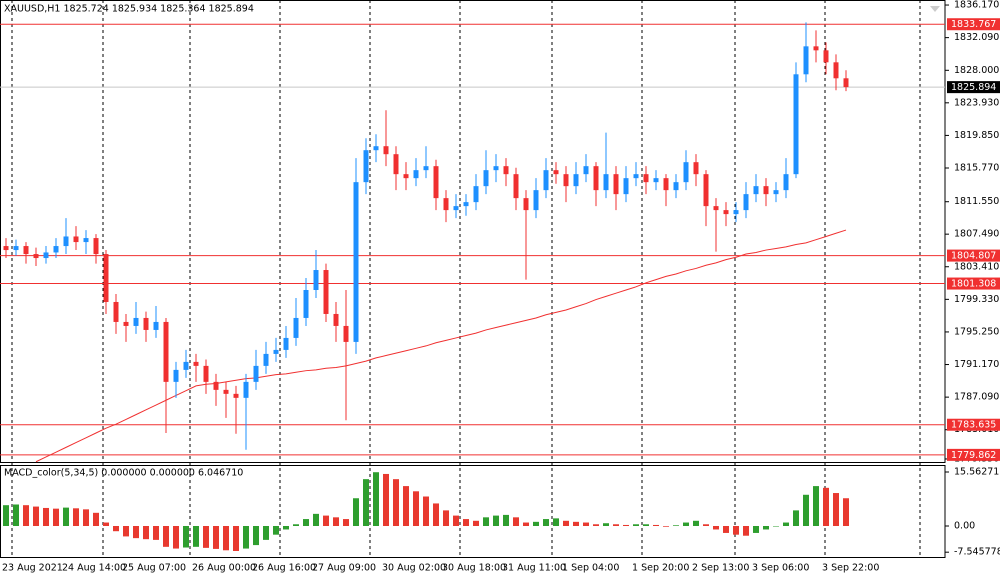 The image size is (1000, 579). I want to click on y-tick-label: 1795.250, so click(976, 331).